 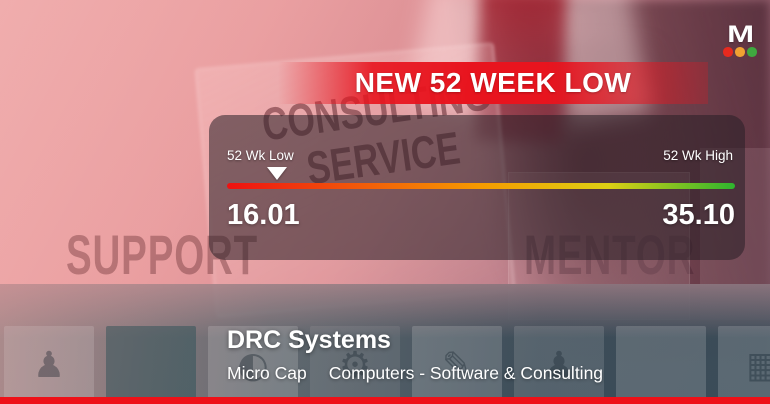 I want to click on logo-m-letter: M, so click(x=740, y=34).